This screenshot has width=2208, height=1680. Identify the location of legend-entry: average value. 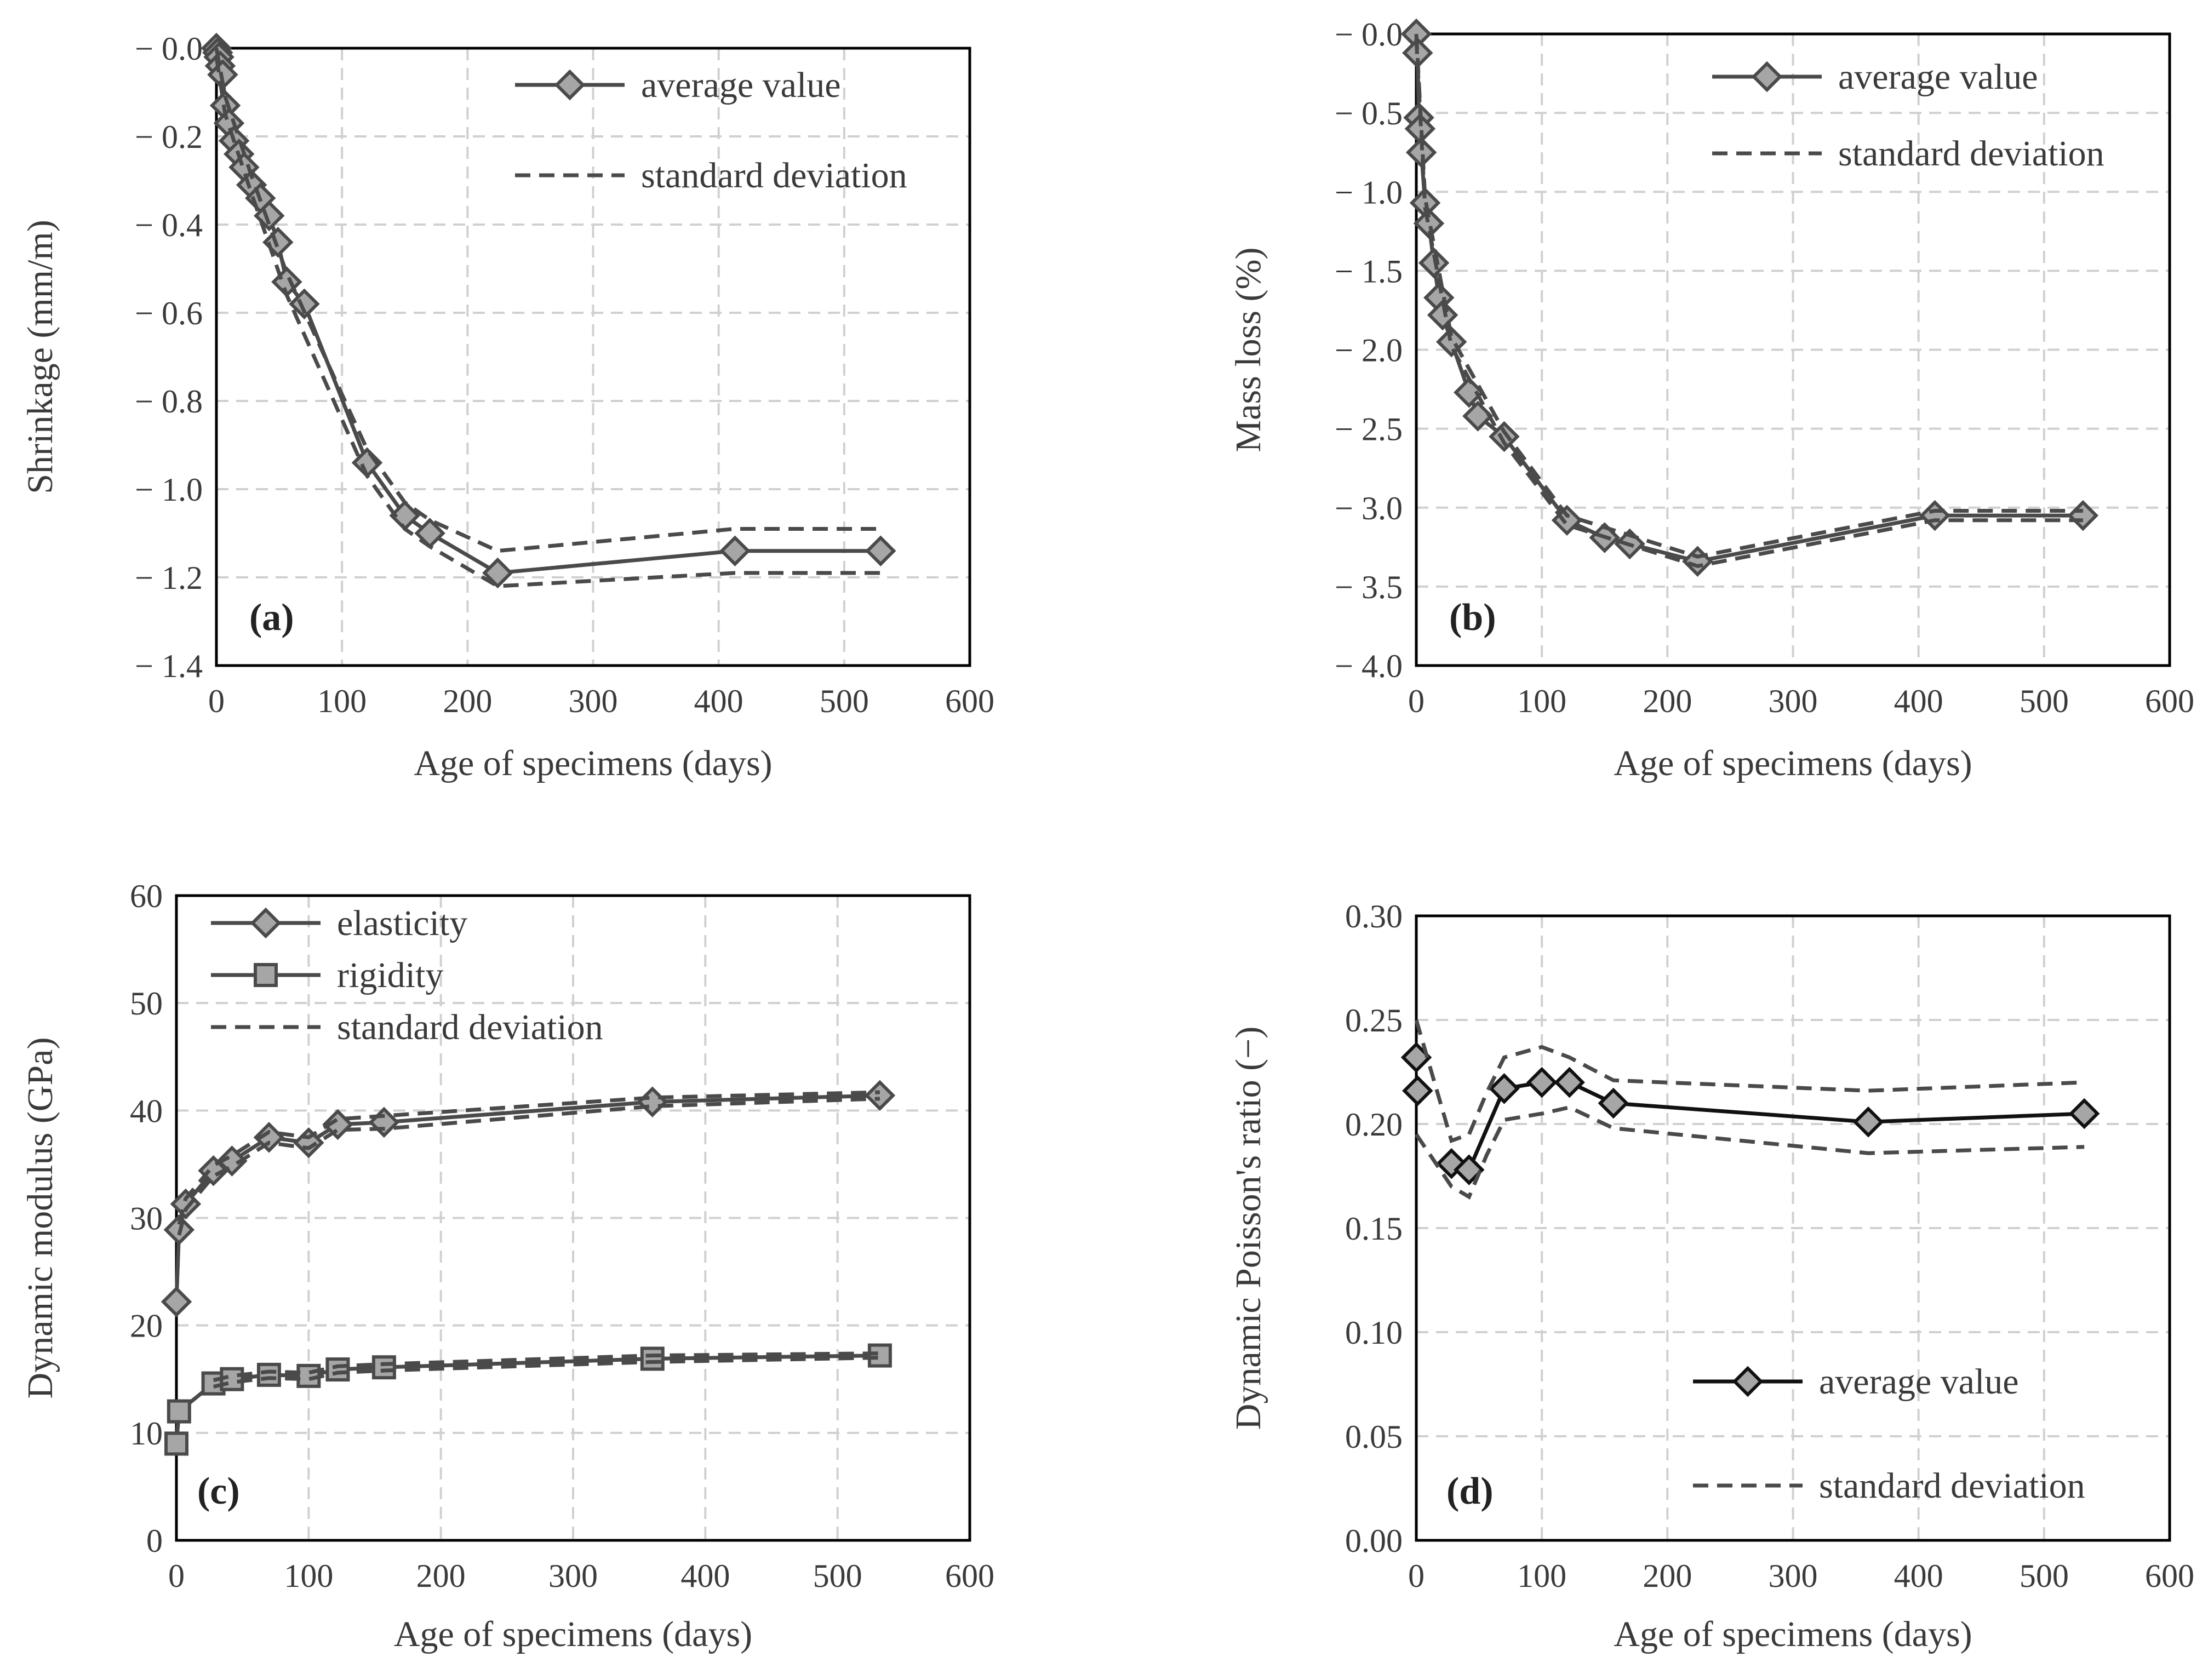
(1875, 77).